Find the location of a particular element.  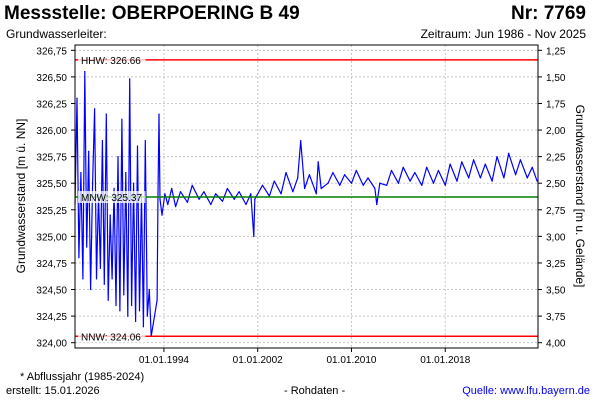

y-tick-label: 324,00 is located at coordinates (51, 344).